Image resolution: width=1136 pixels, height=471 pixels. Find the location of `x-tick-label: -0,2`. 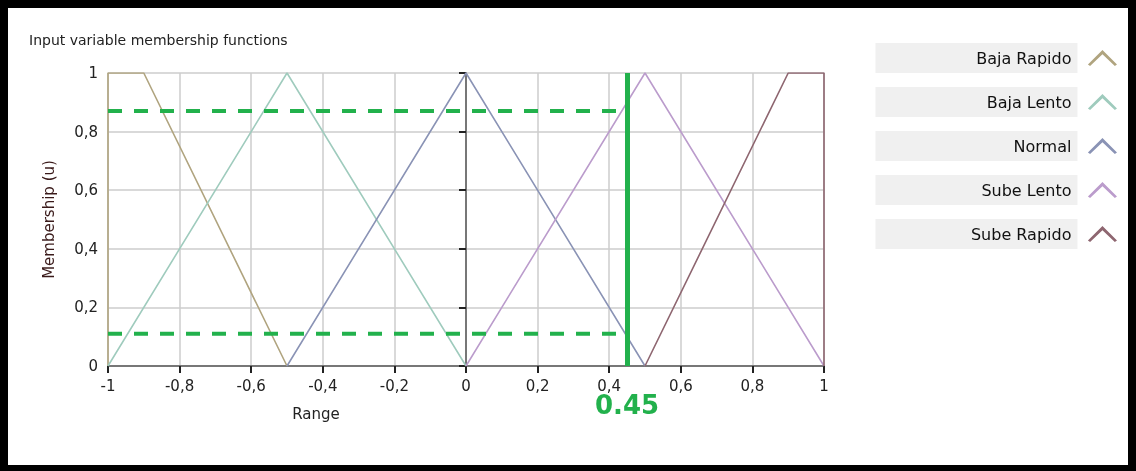

x-tick-label: -0,2 is located at coordinates (394, 385).